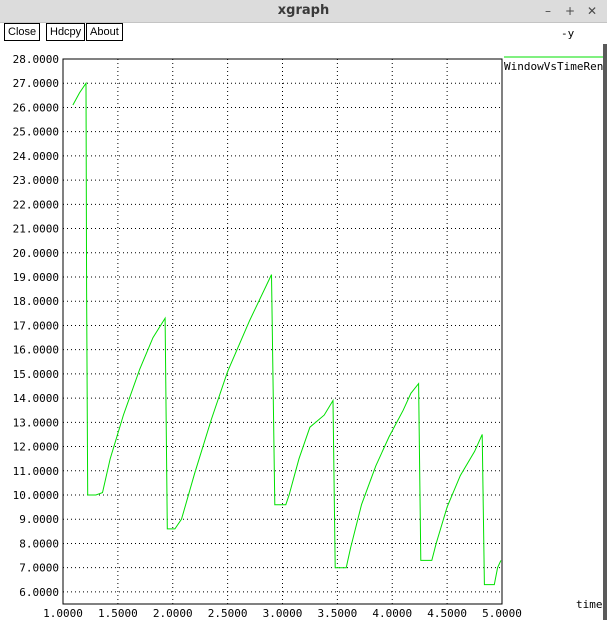  What do you see at coordinates (118, 613) in the screenshot?
I see `x-tick-label: 1.5000` at bounding box center [118, 613].